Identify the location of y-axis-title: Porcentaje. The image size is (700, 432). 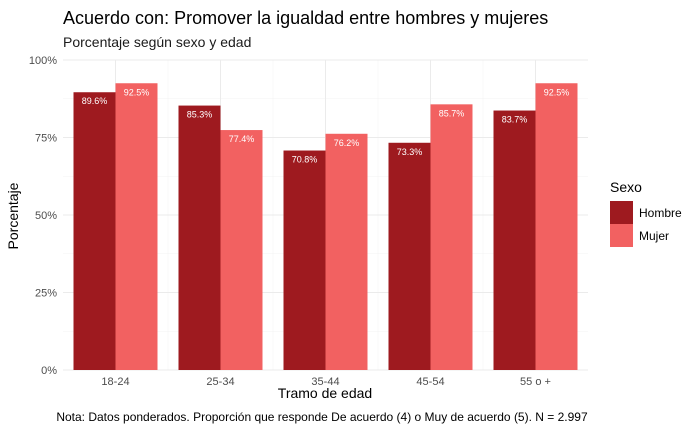
(13, 215).